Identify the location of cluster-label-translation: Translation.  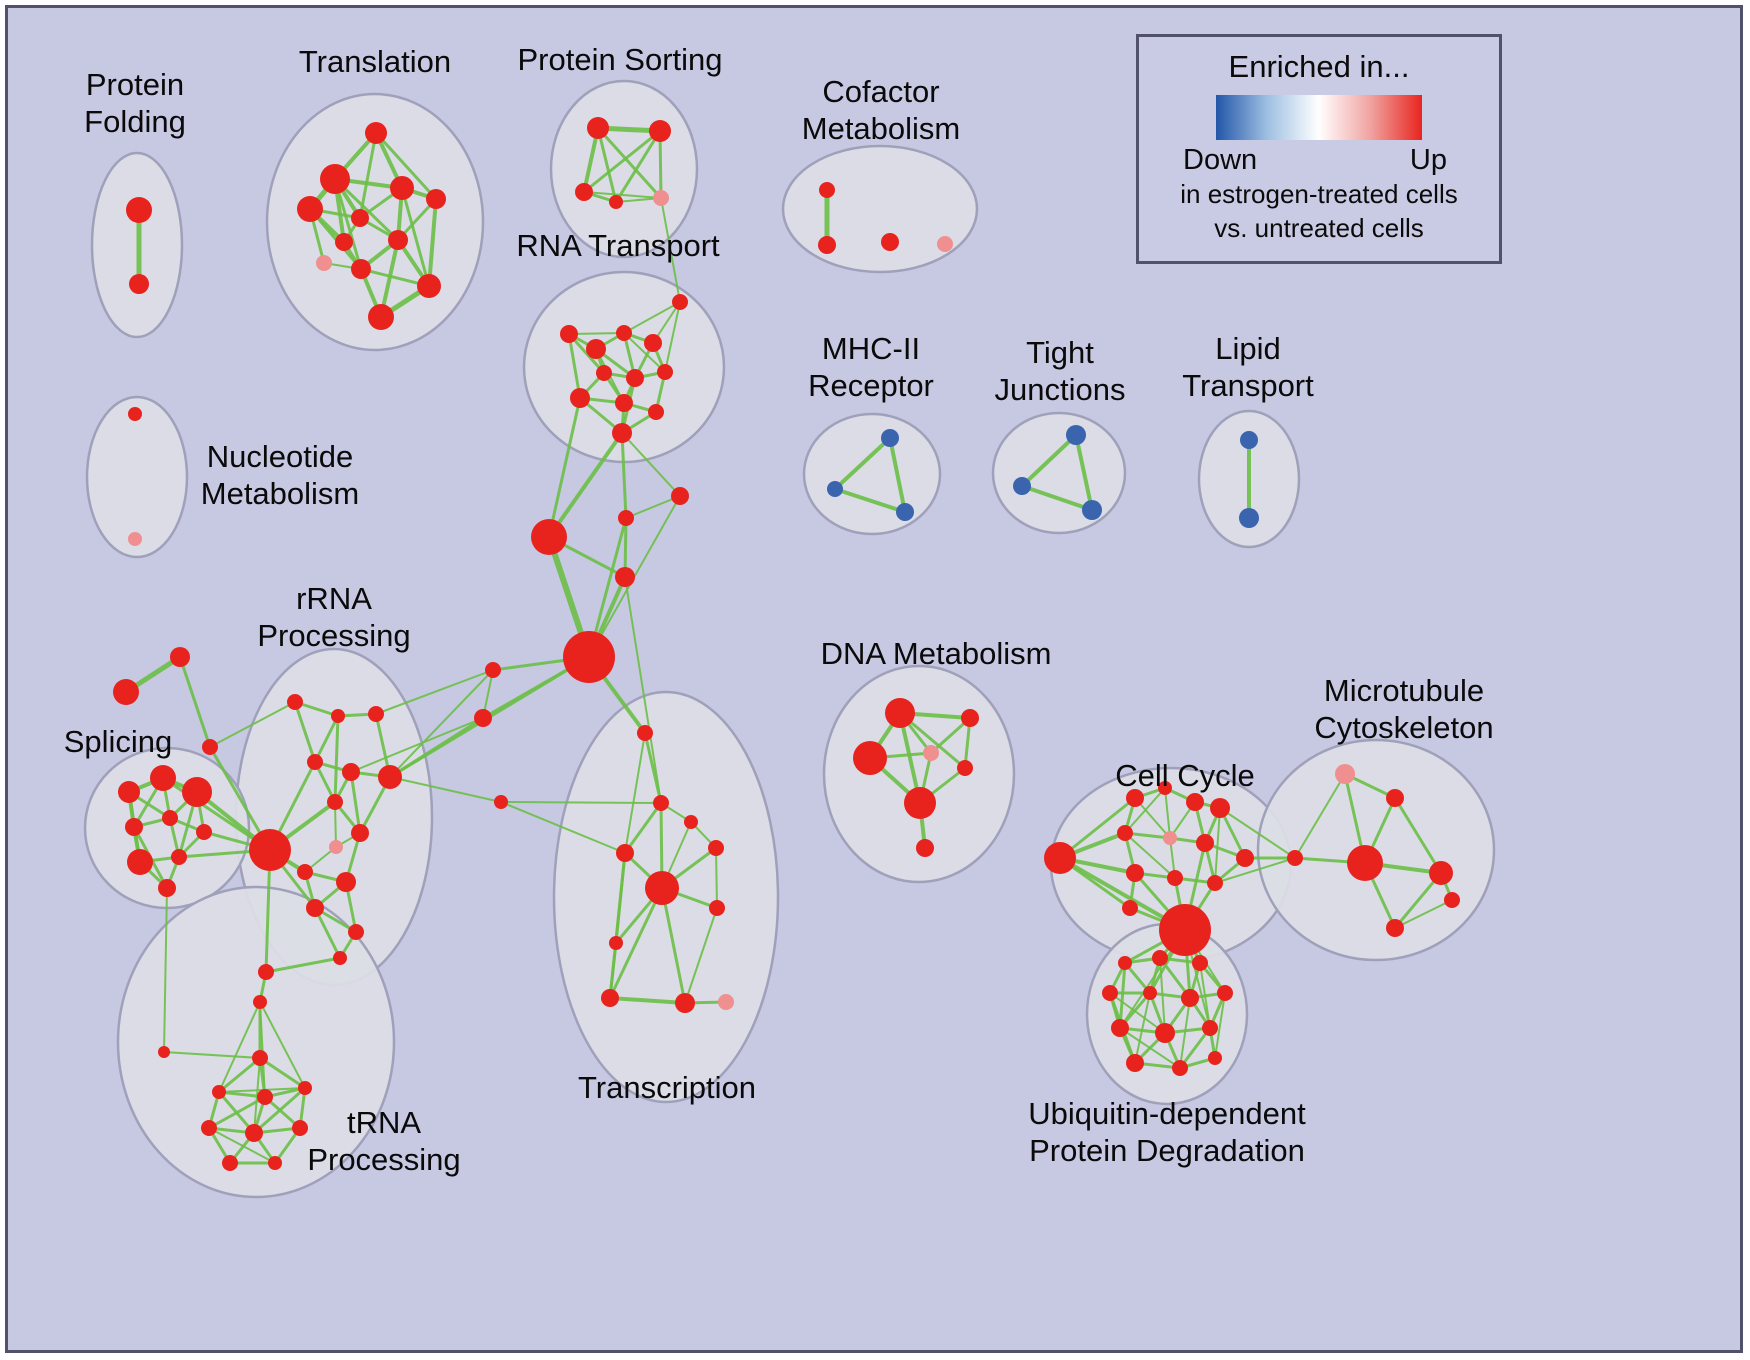
(375, 61).